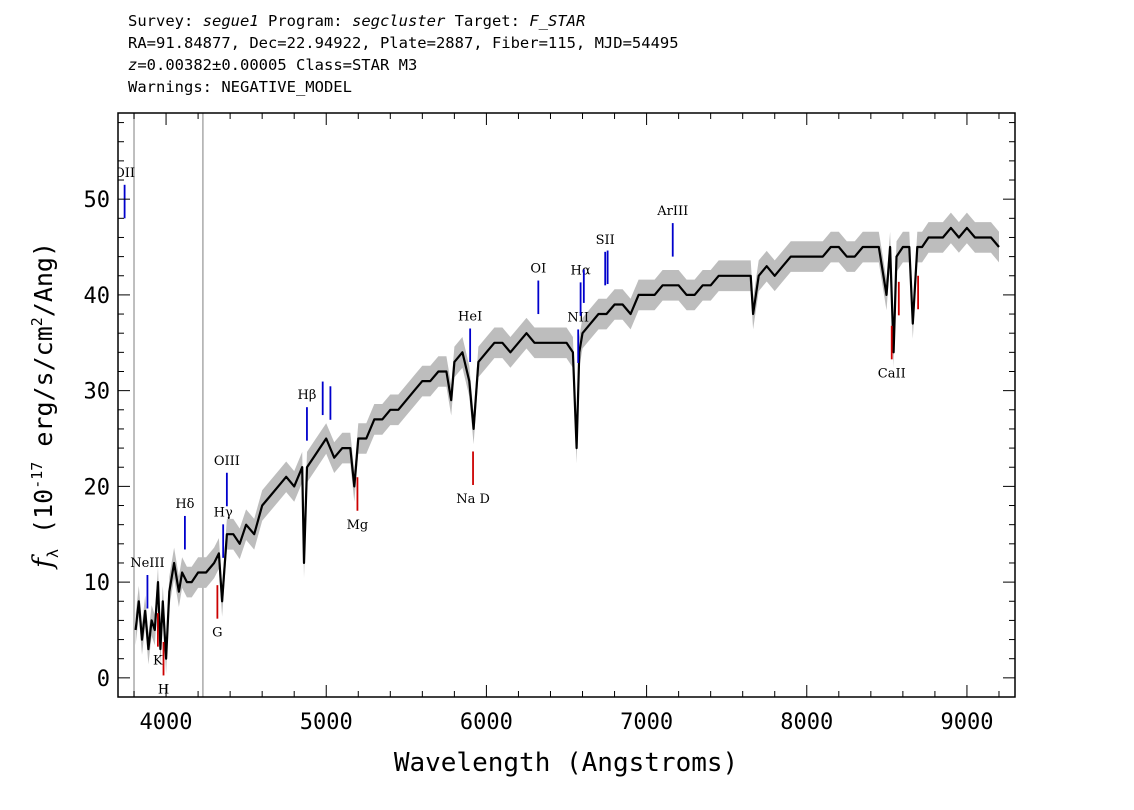  Describe the element at coordinates (163, 689) in the screenshot. I see `line-marker-label: H` at that location.